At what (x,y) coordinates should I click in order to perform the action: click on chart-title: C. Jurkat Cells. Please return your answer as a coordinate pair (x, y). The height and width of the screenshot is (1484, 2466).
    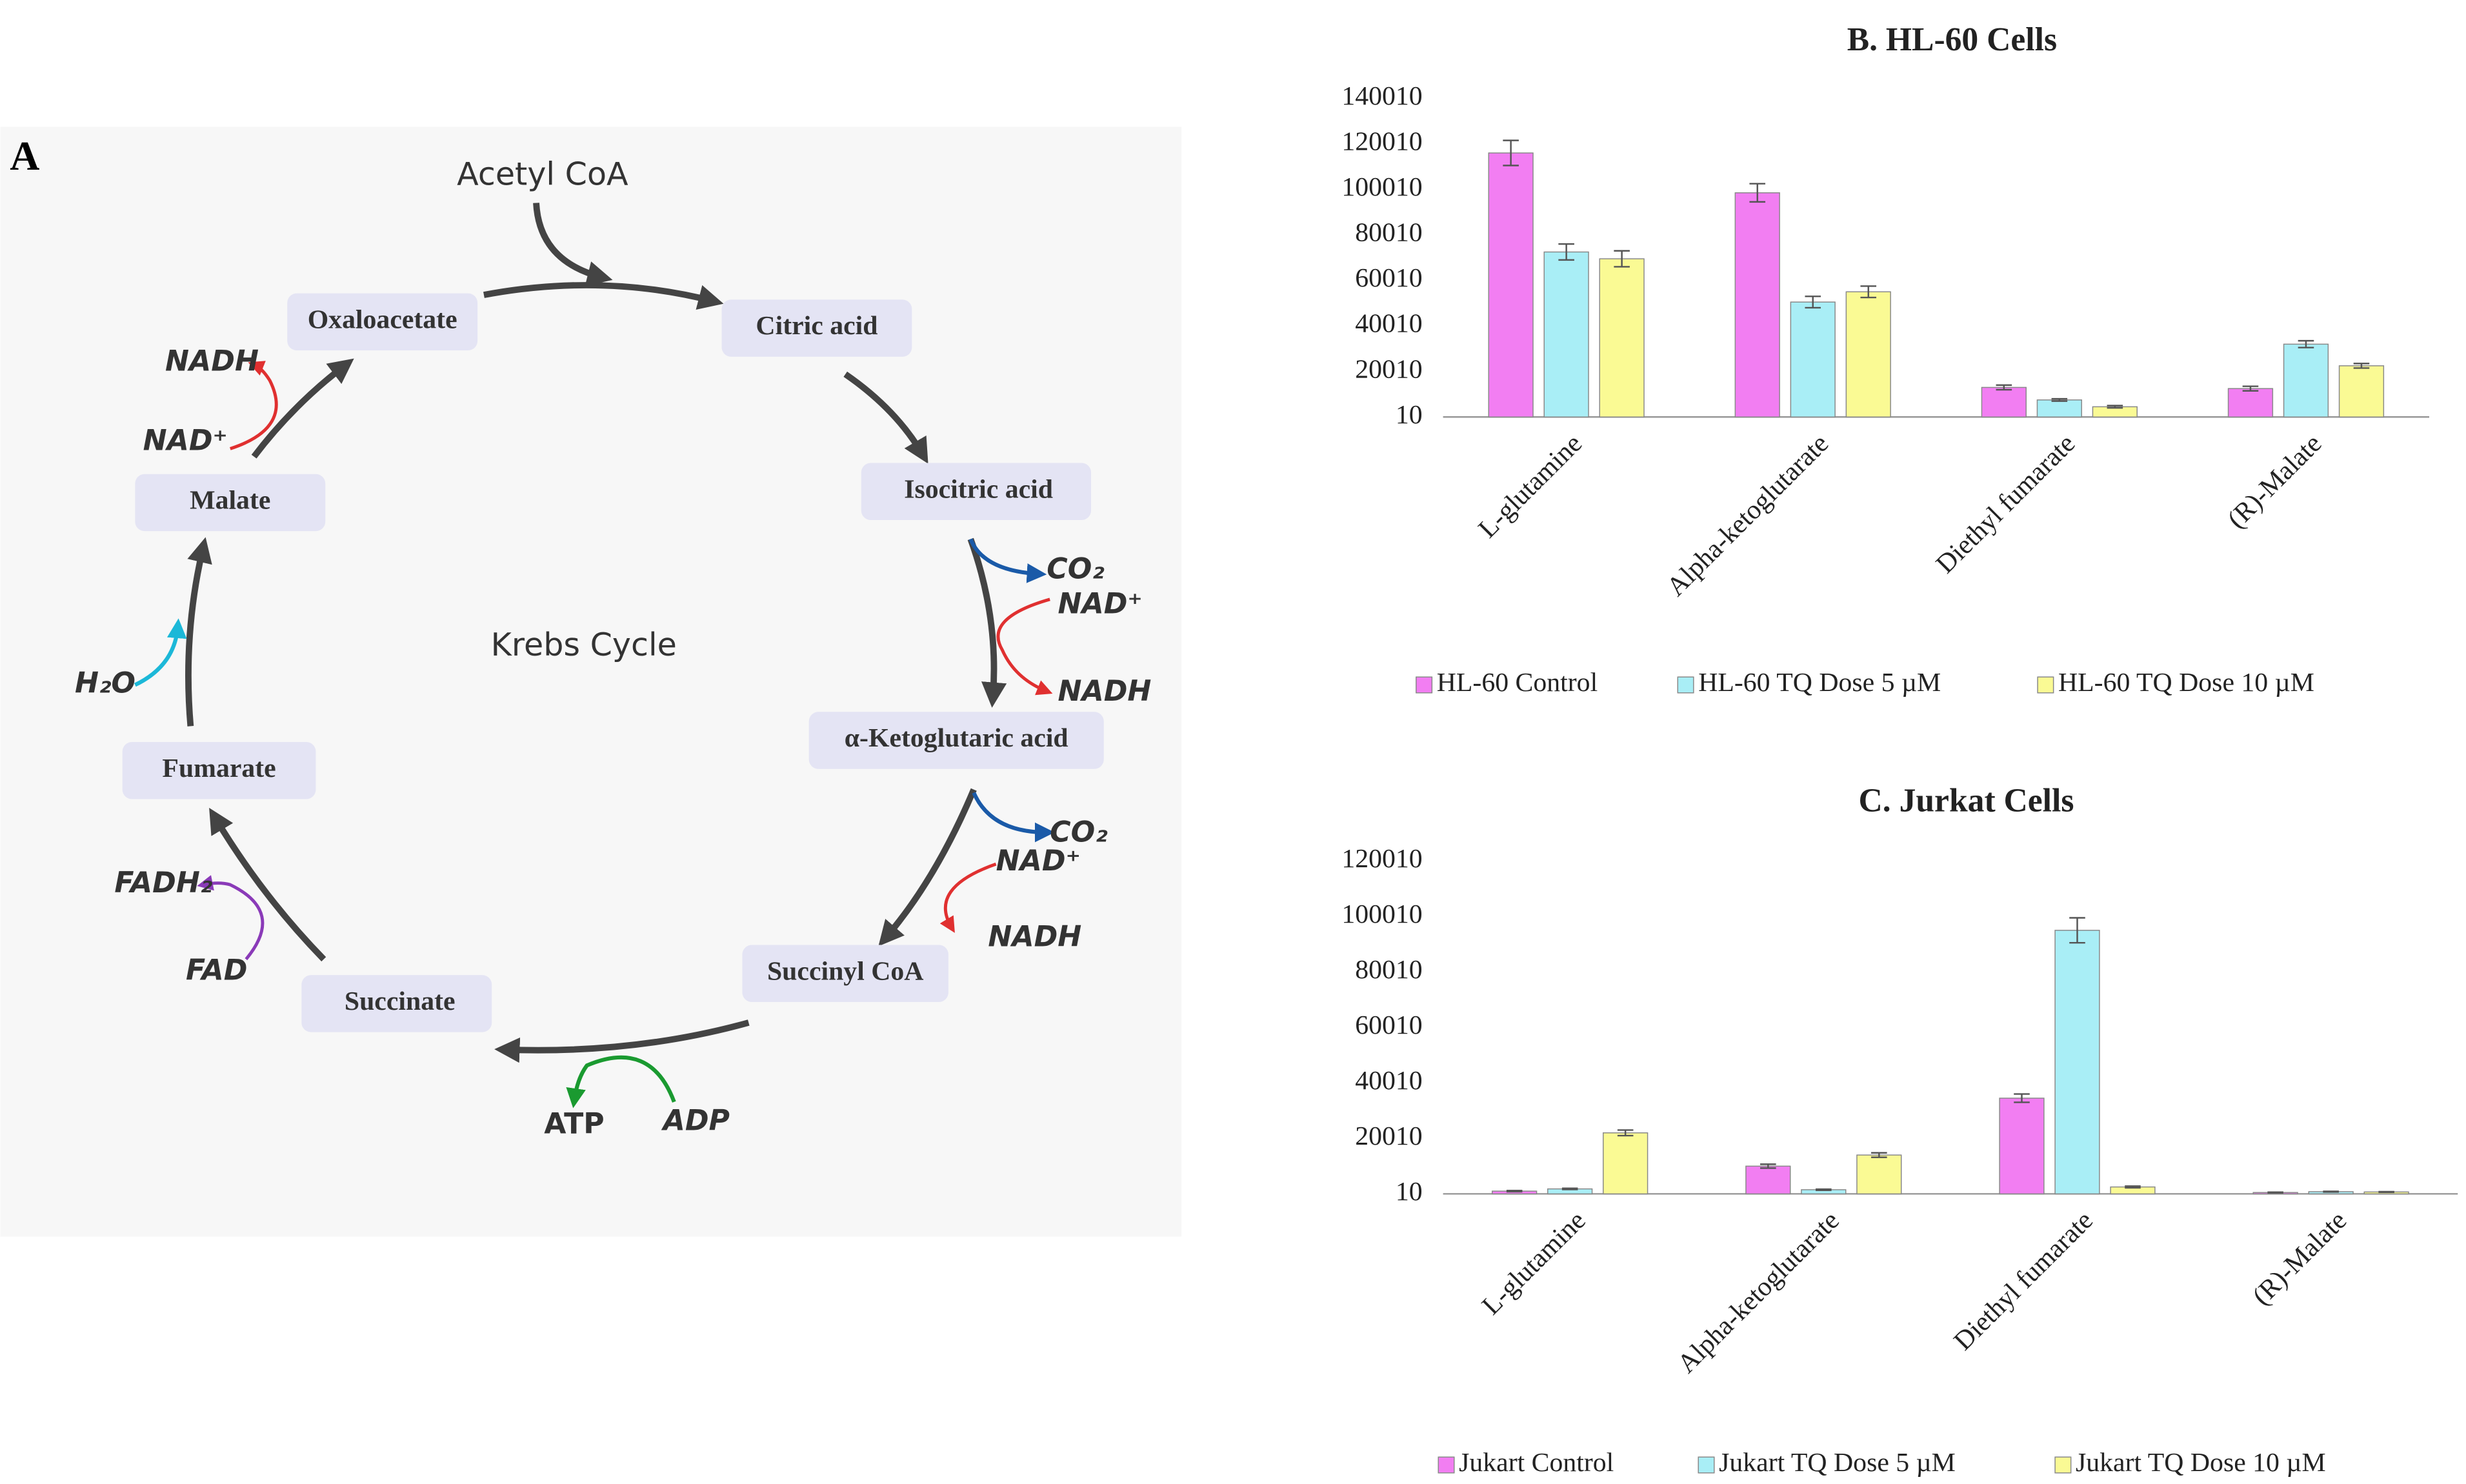
    Looking at the image, I should click on (1966, 801).